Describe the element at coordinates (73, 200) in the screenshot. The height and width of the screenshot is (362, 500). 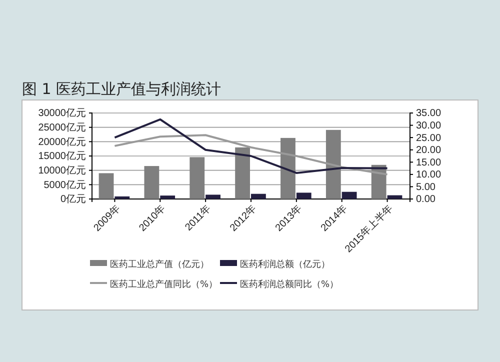
I see `y-tick-label: 0亿元` at that location.